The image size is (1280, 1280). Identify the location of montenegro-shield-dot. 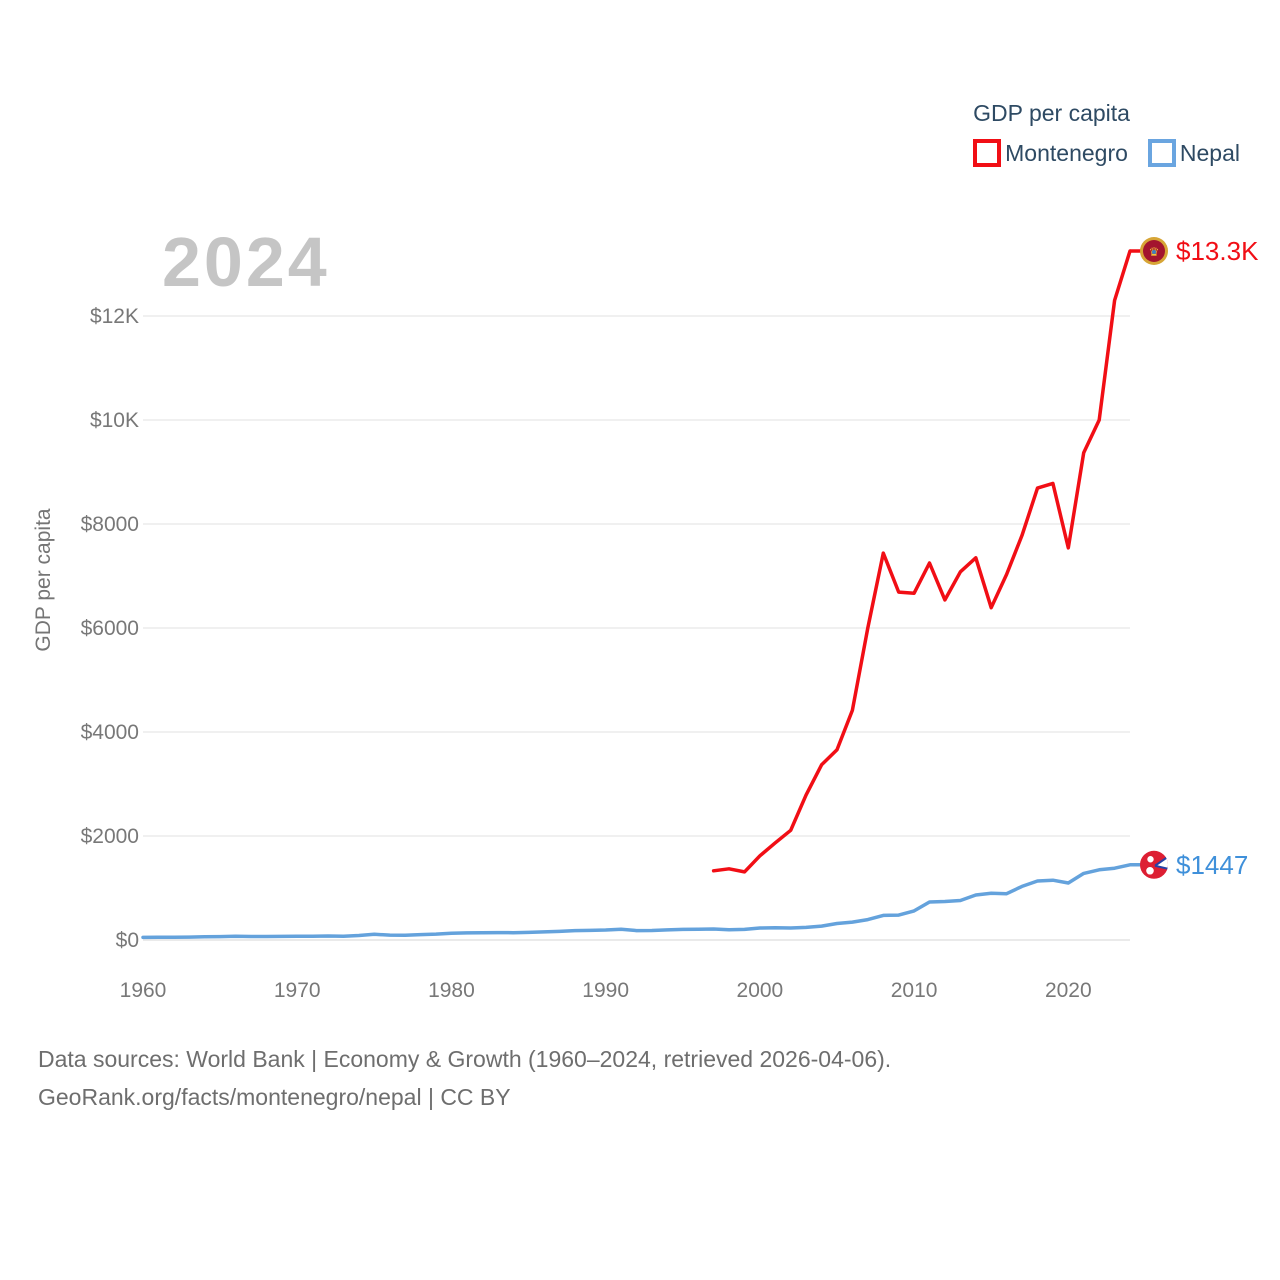
(1154, 252).